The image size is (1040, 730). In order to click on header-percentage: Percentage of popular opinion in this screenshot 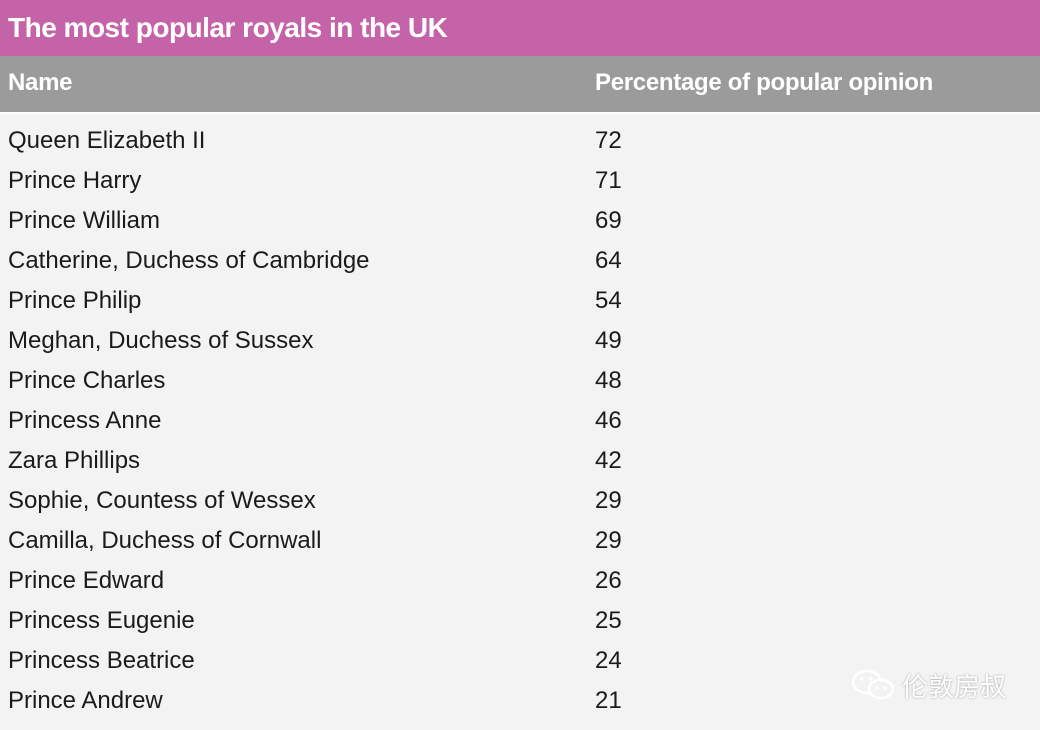, I will do `click(764, 82)`.